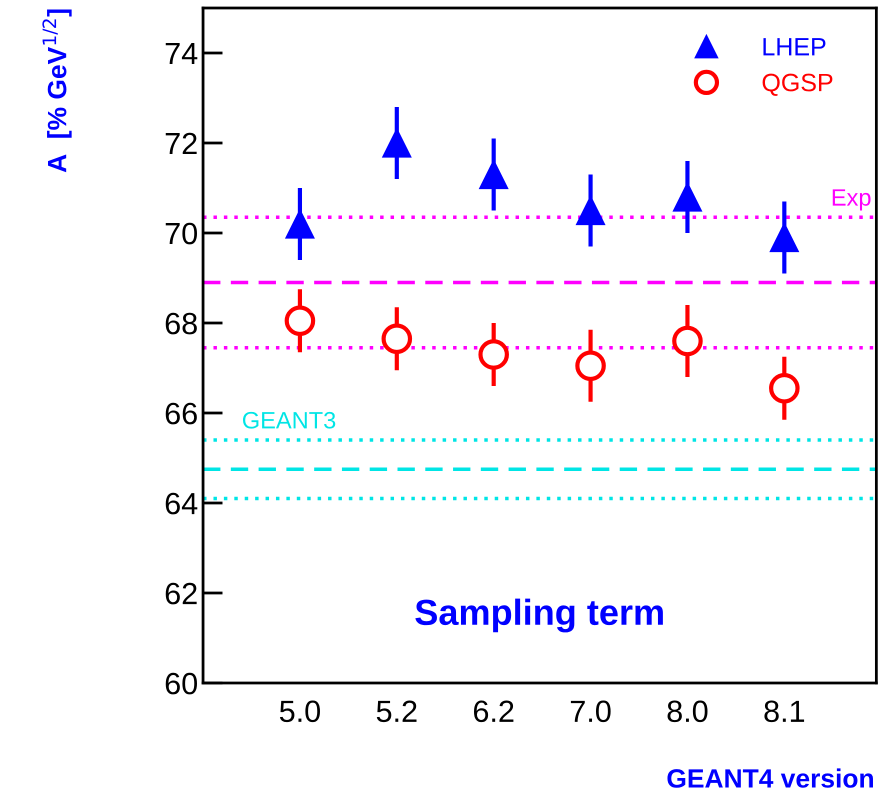  I want to click on legend-label: QGSP, so click(797, 85).